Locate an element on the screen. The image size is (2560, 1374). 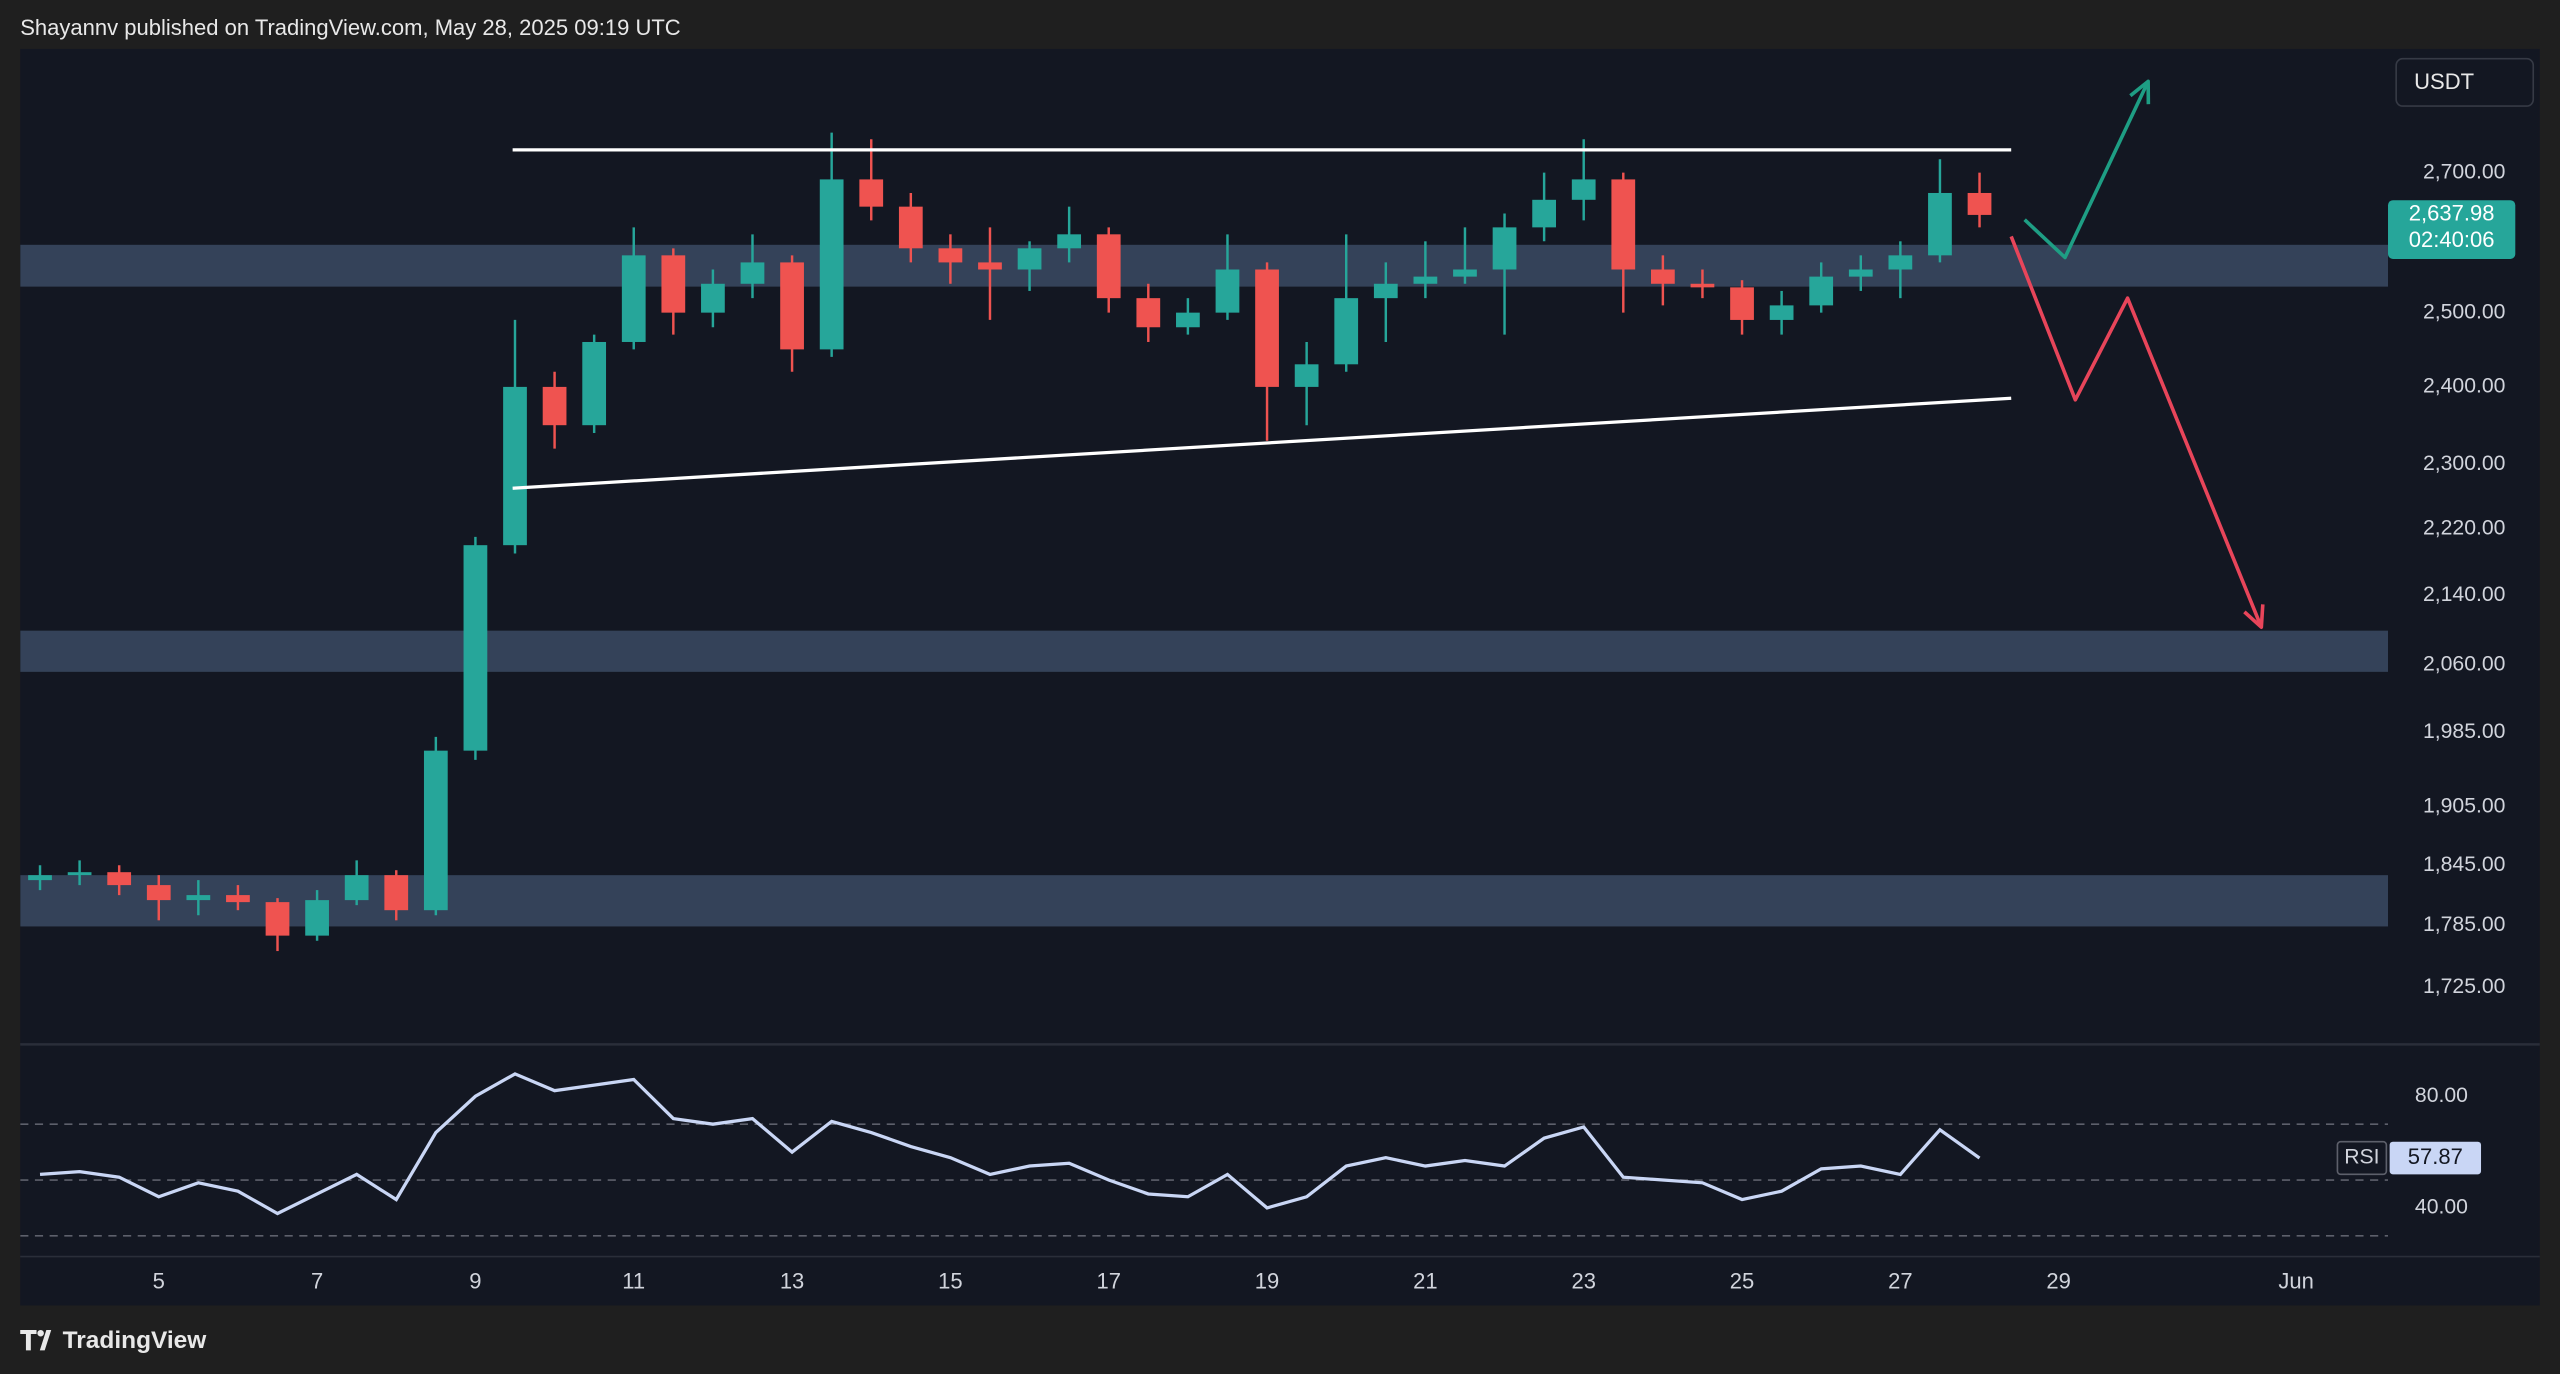
y-tick-label: 2,140.00 is located at coordinates (2464, 594).